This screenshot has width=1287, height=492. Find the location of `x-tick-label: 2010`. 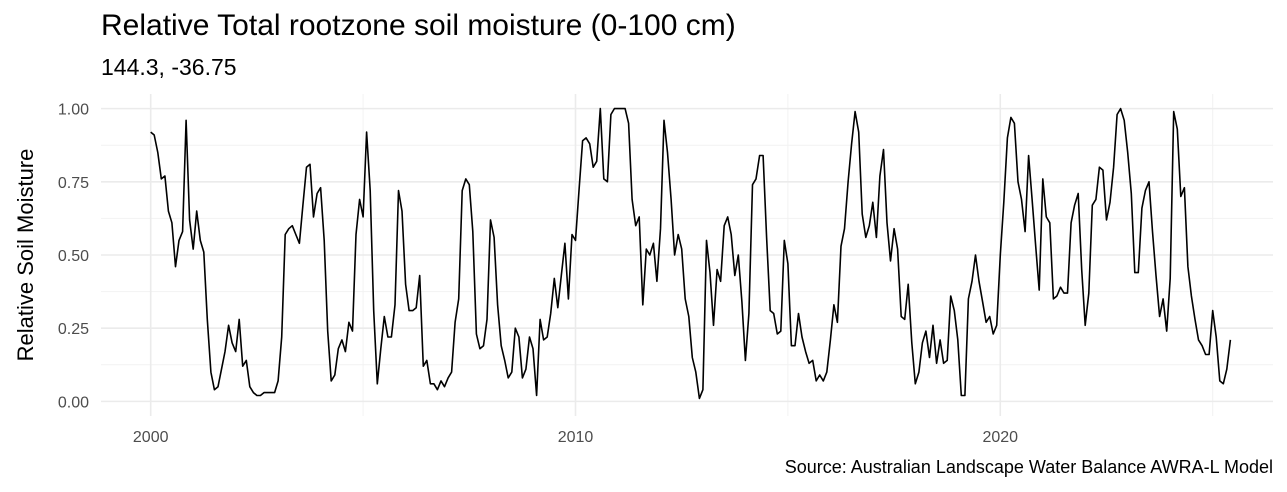

x-tick-label: 2010 is located at coordinates (576, 437).